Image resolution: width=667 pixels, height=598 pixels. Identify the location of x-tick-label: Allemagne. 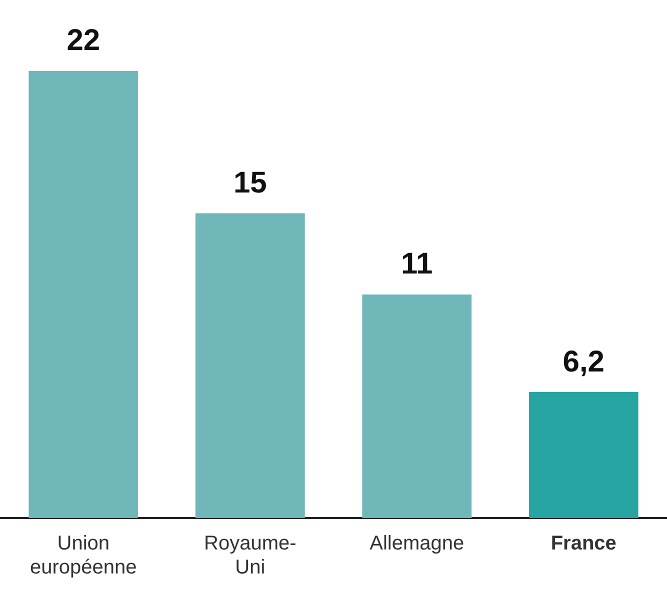
(417, 543).